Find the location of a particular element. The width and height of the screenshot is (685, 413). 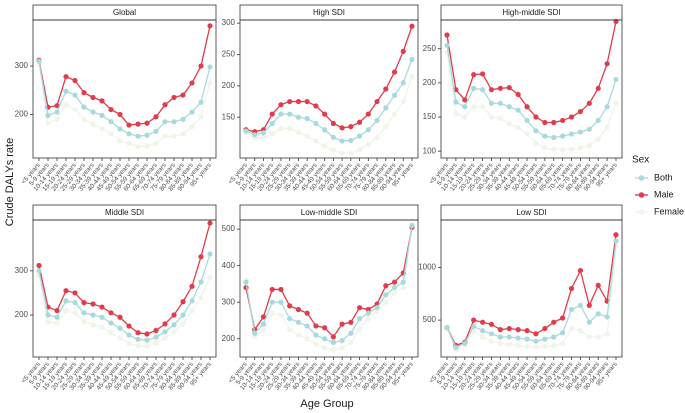

legend-title: Sex is located at coordinates (640, 160).